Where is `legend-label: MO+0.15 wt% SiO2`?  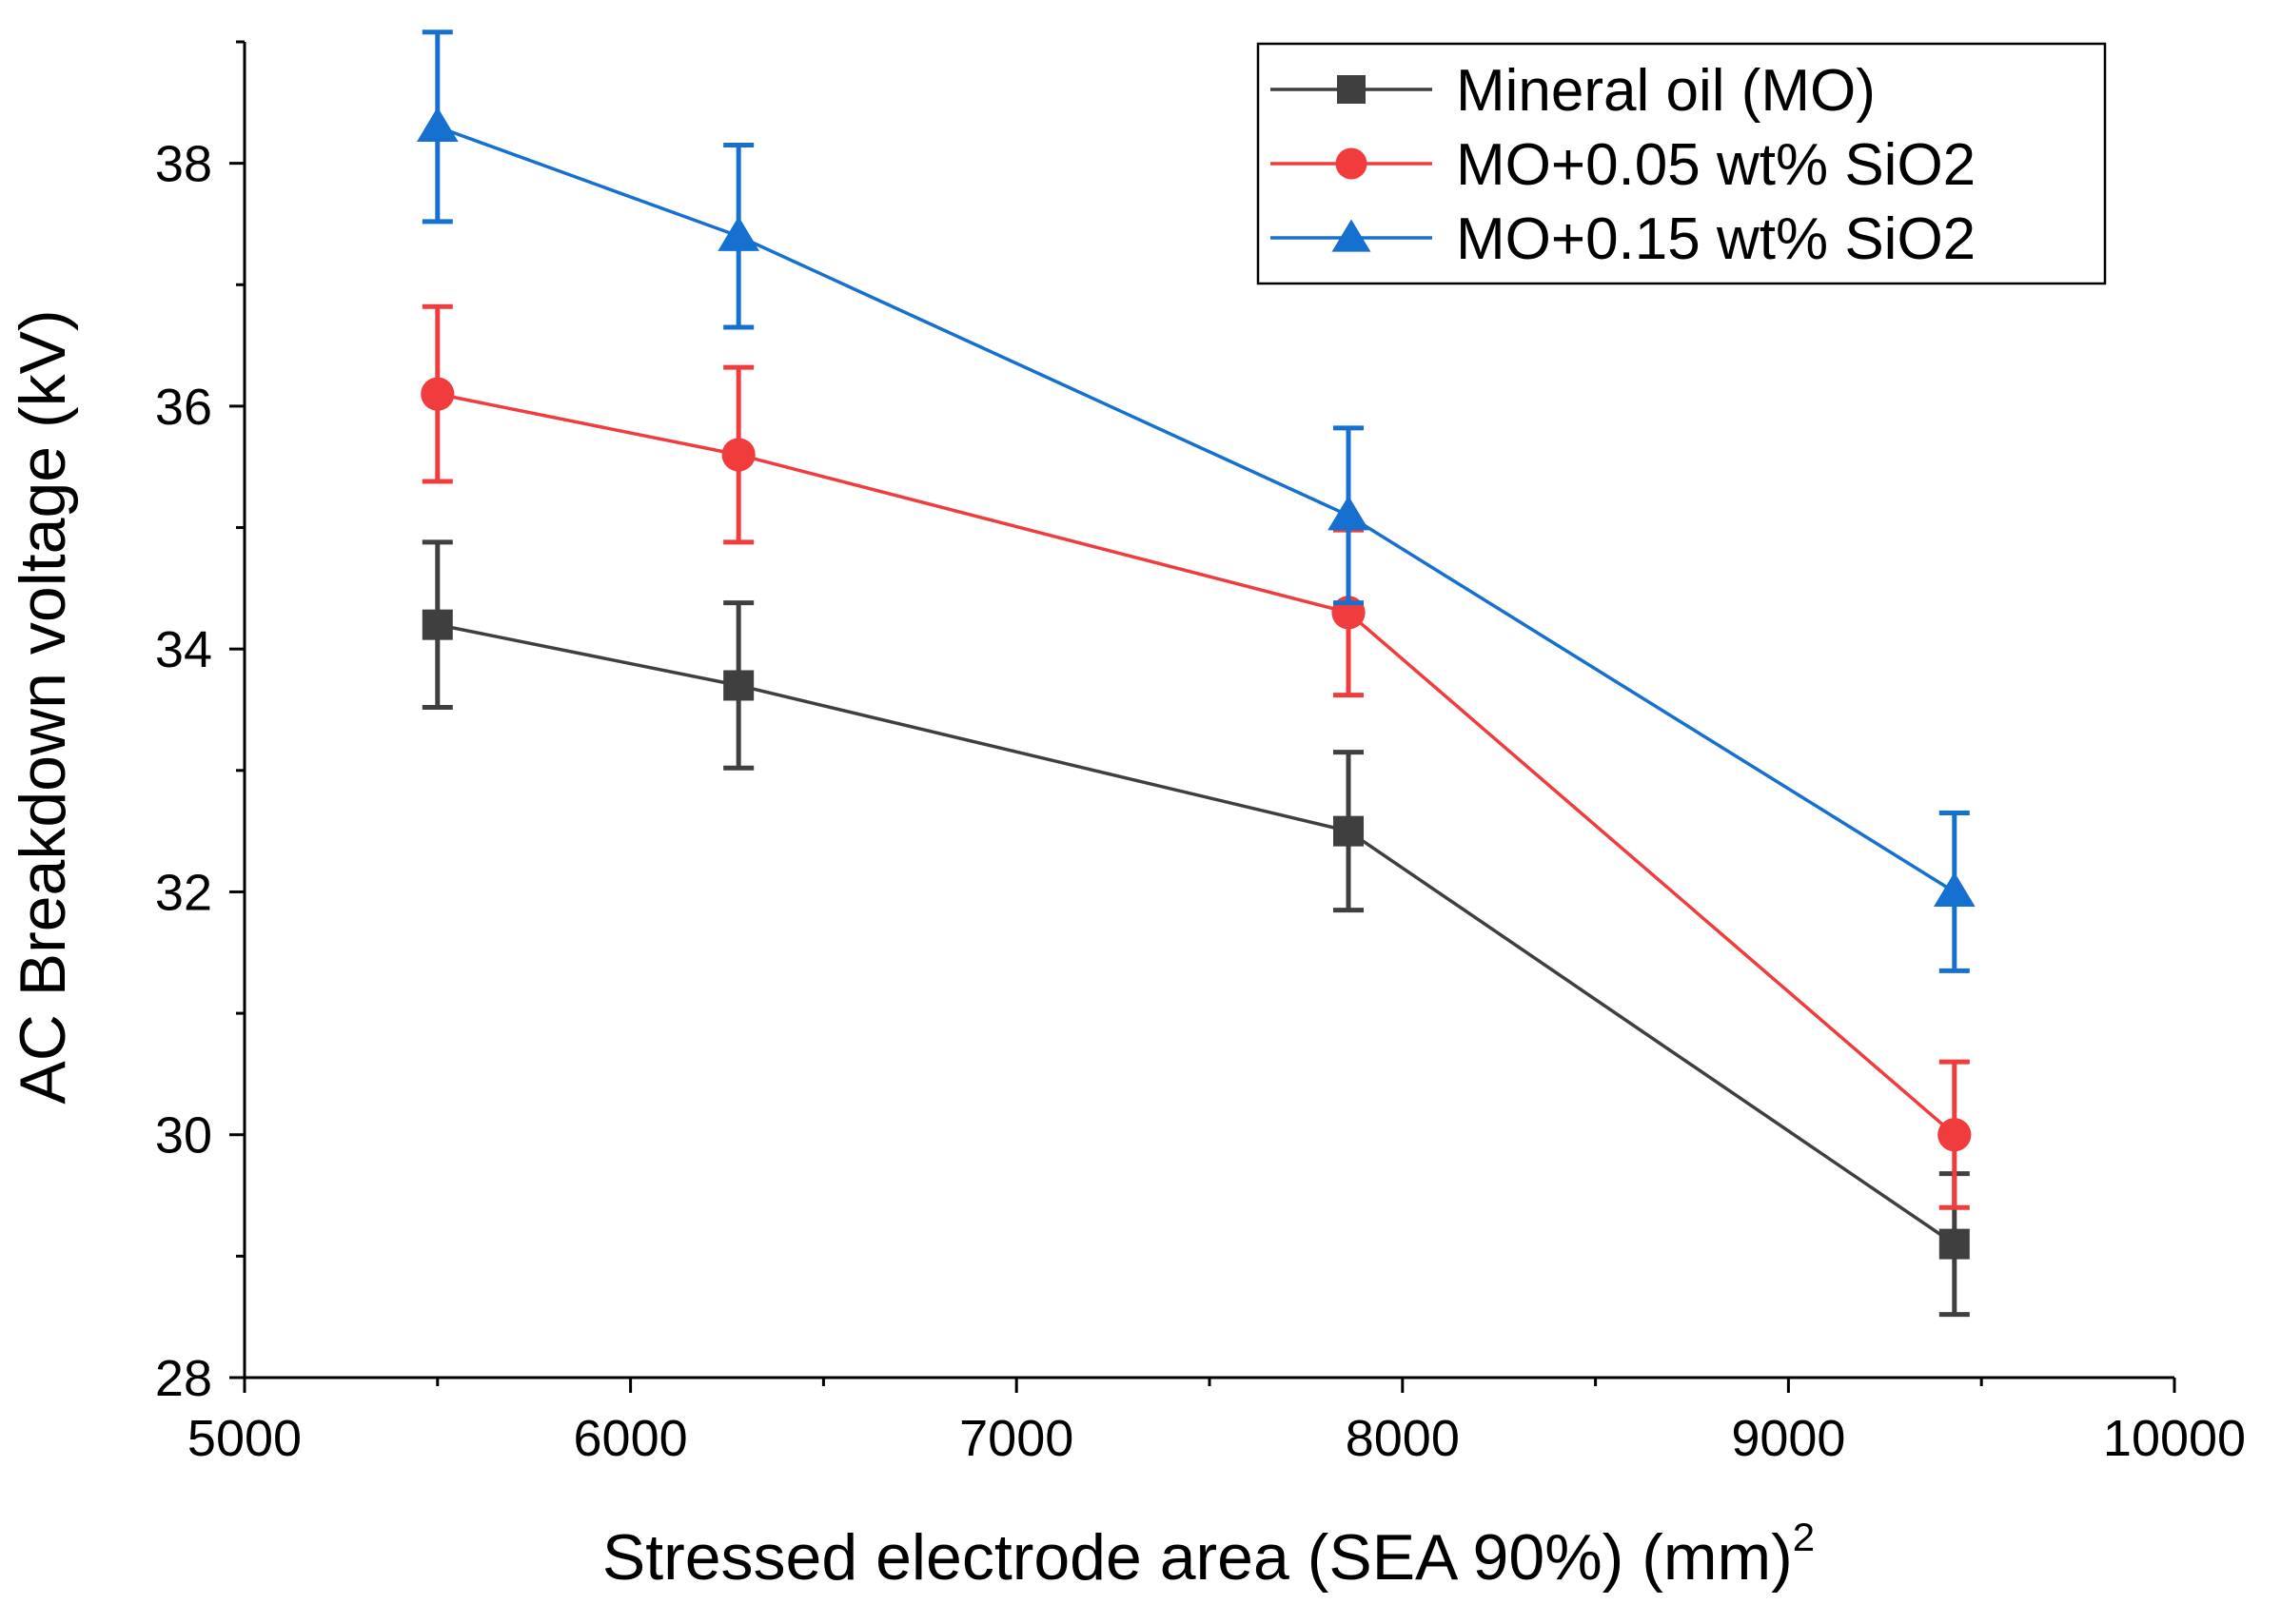
legend-label: MO+0.15 wt% SiO2 is located at coordinates (1716, 239).